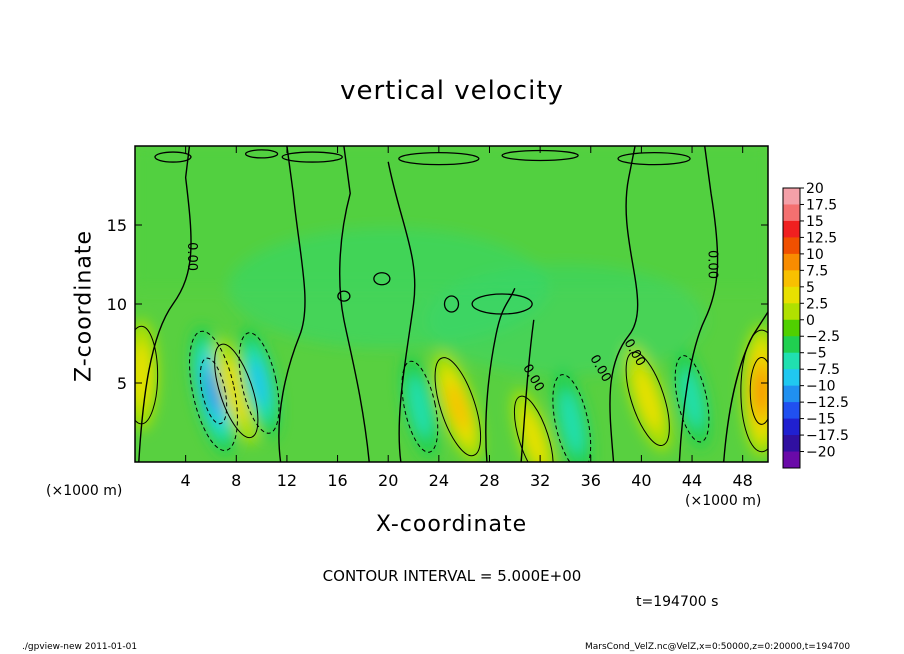 The width and height of the screenshot is (904, 654). Describe the element at coordinates (287, 480) in the screenshot. I see `x-tick-label: 12` at that location.